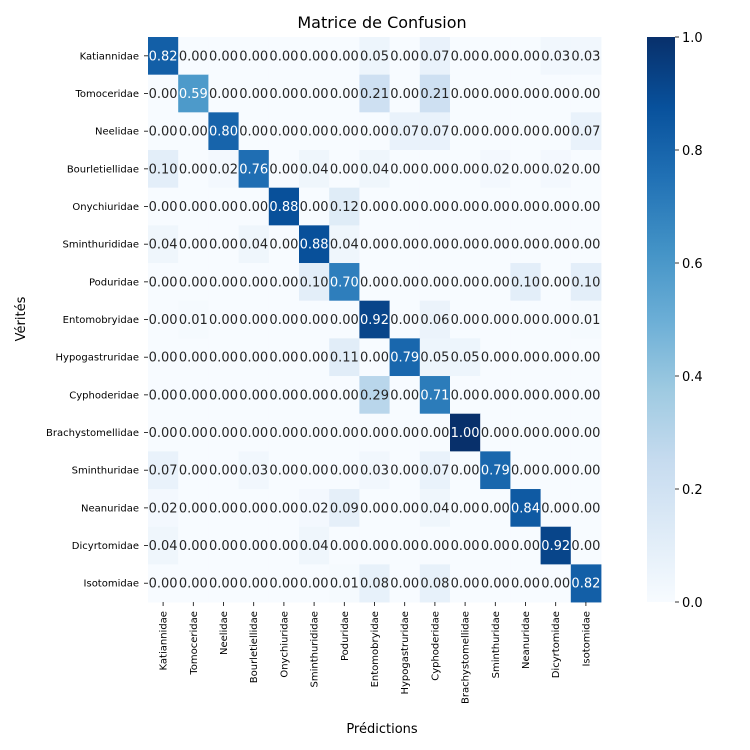 Image resolution: width=750 pixels, height=750 pixels. What do you see at coordinates (21, 318) in the screenshot?
I see `y-axis-label: Vérités` at bounding box center [21, 318].